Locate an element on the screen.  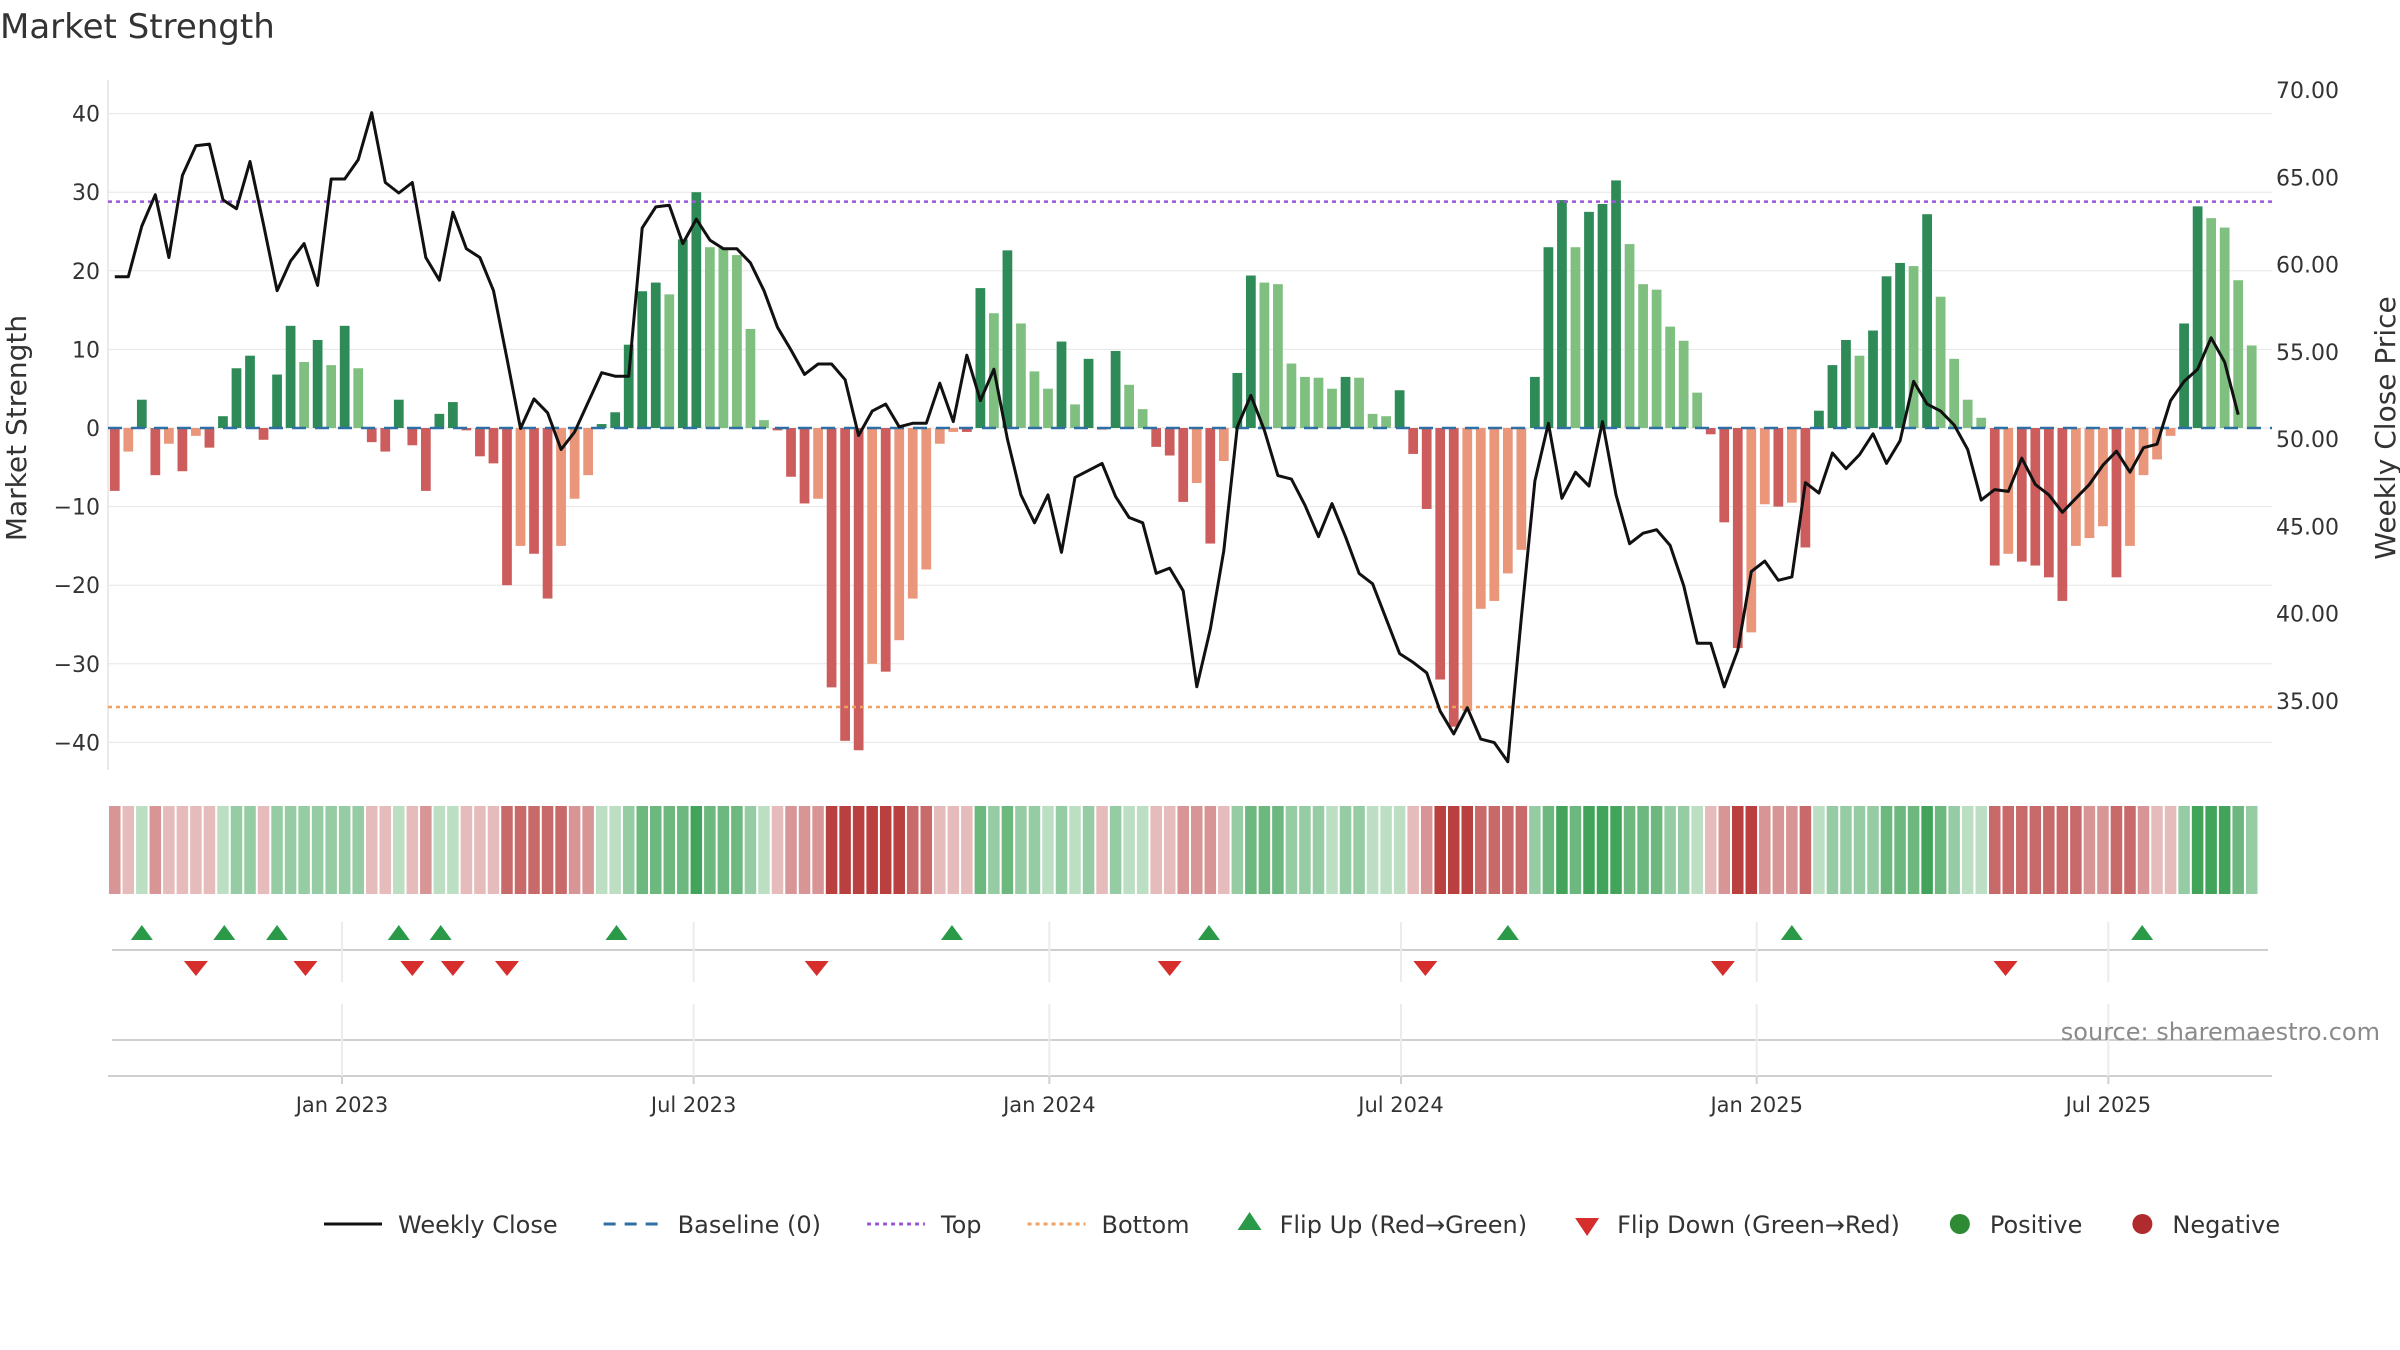
y2-tick-label: 65.00 is located at coordinates (2307, 178).